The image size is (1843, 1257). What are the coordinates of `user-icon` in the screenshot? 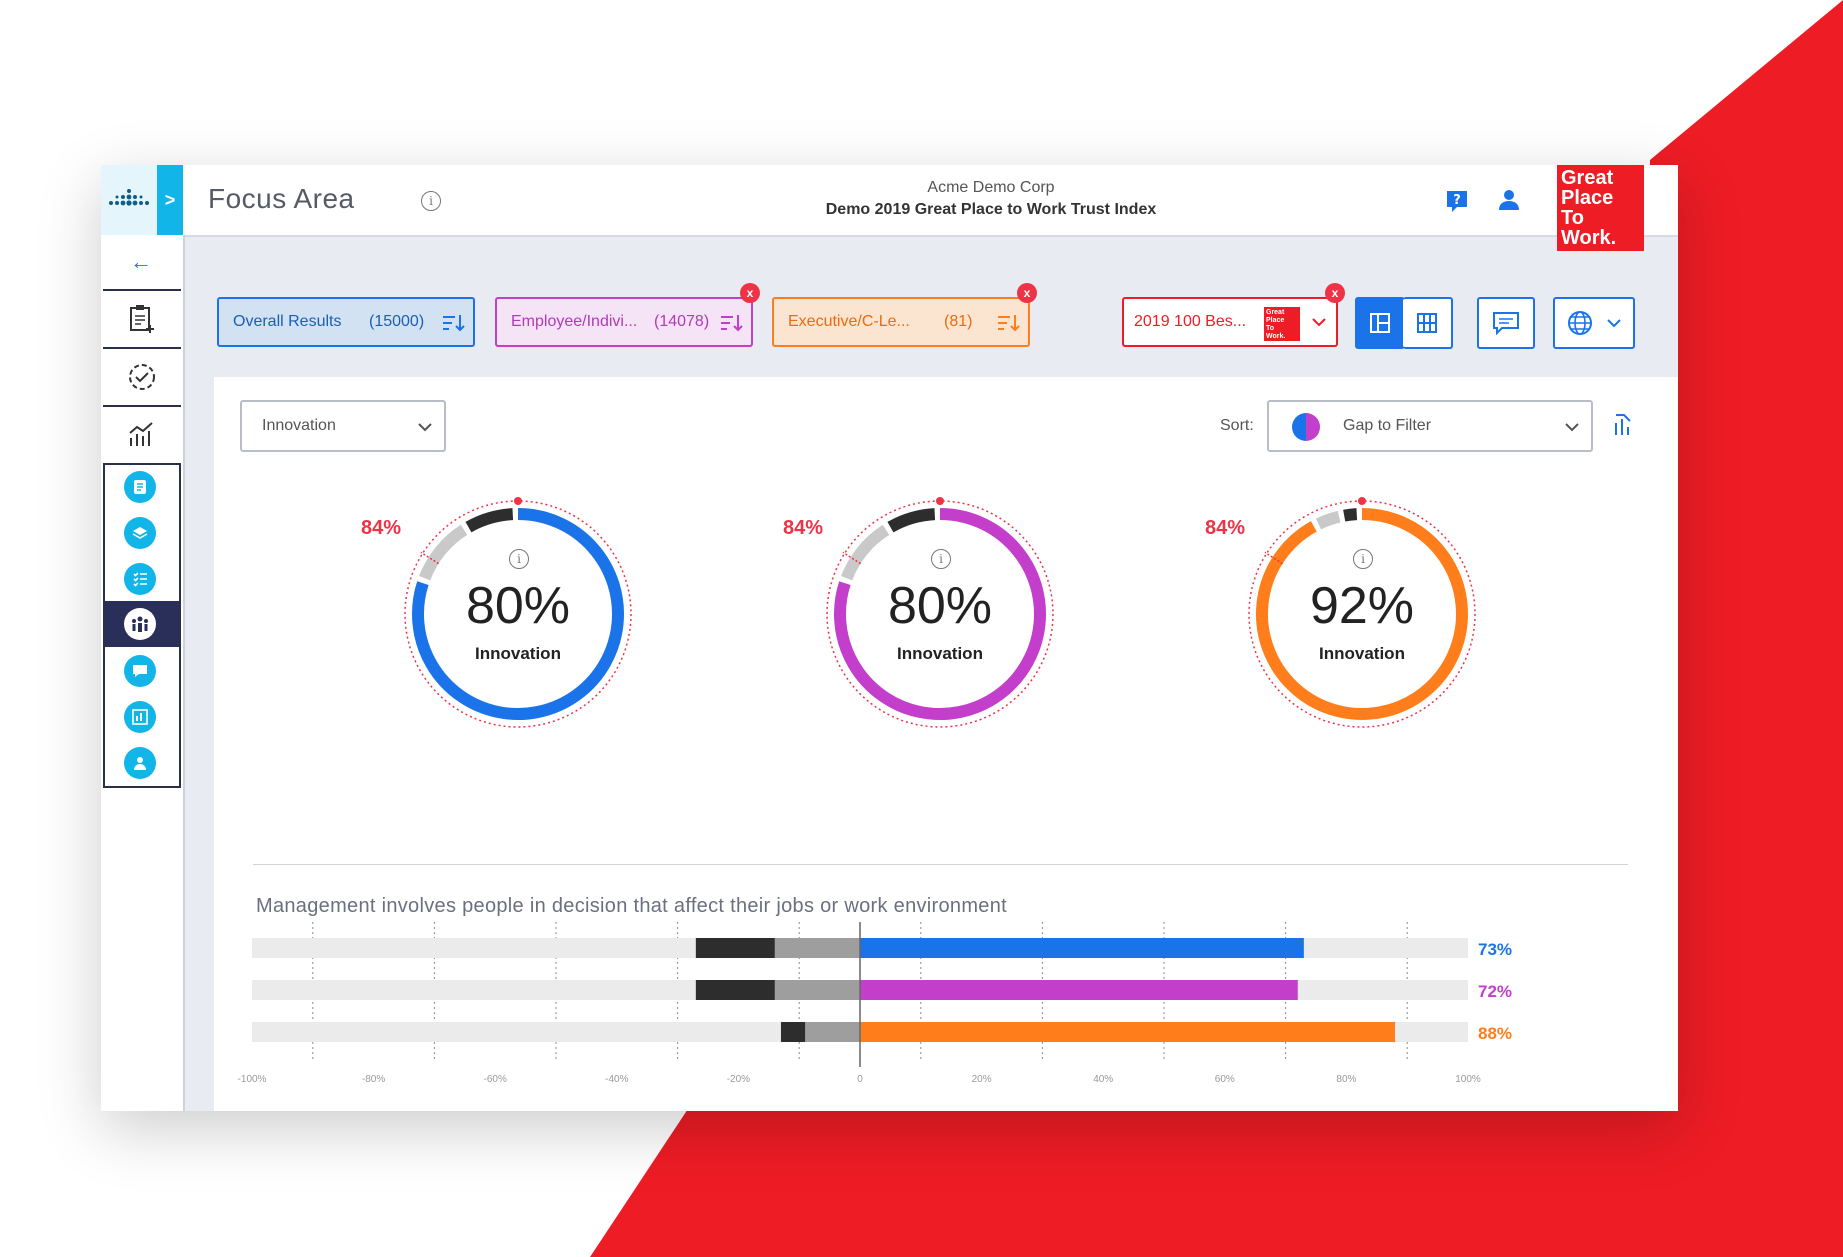 It's located at (1509, 200).